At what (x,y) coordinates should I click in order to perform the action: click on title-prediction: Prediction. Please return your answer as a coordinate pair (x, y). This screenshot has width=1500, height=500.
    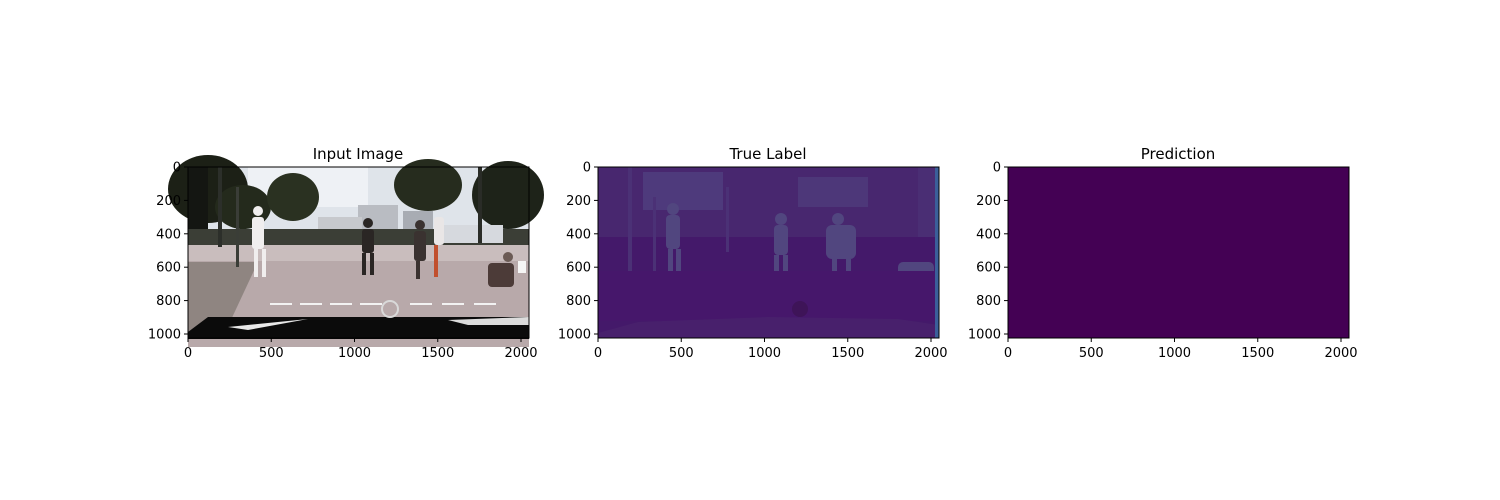
    Looking at the image, I should click on (1178, 154).